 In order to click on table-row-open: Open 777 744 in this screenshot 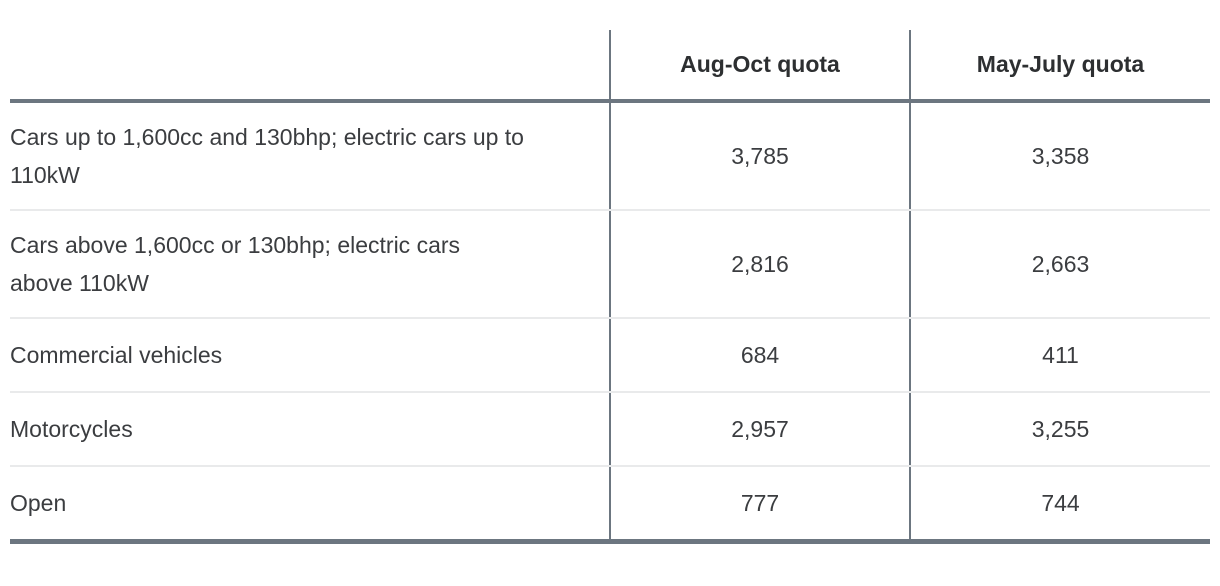, I will do `click(610, 505)`.